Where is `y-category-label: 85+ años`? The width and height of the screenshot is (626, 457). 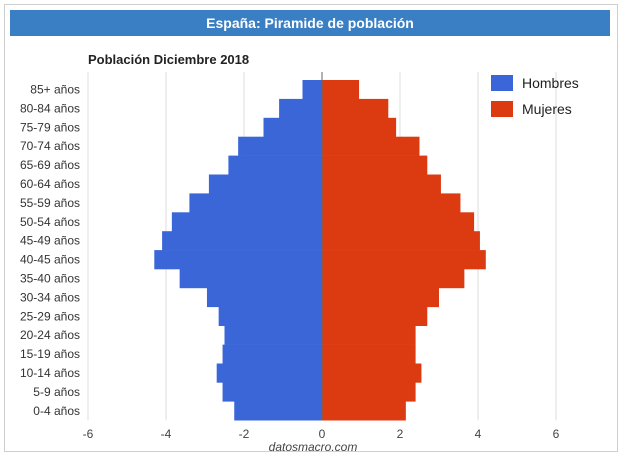 y-category-label: 85+ años is located at coordinates (55, 89).